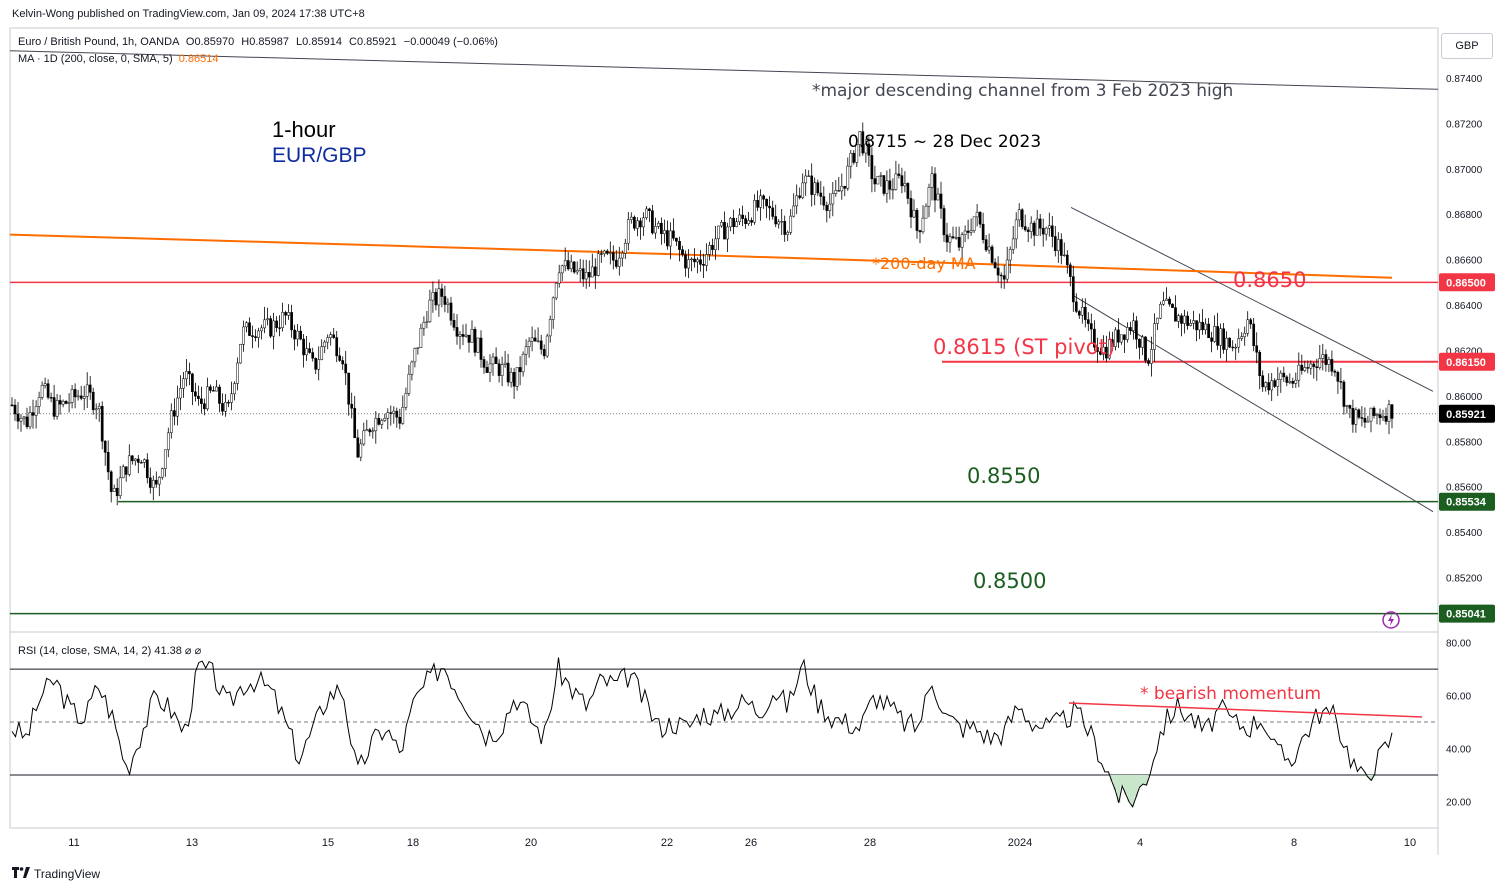 This screenshot has height=891, width=1508. Describe the element at coordinates (724, 70) in the screenshot. I see `major-channel-upper-line` at that location.